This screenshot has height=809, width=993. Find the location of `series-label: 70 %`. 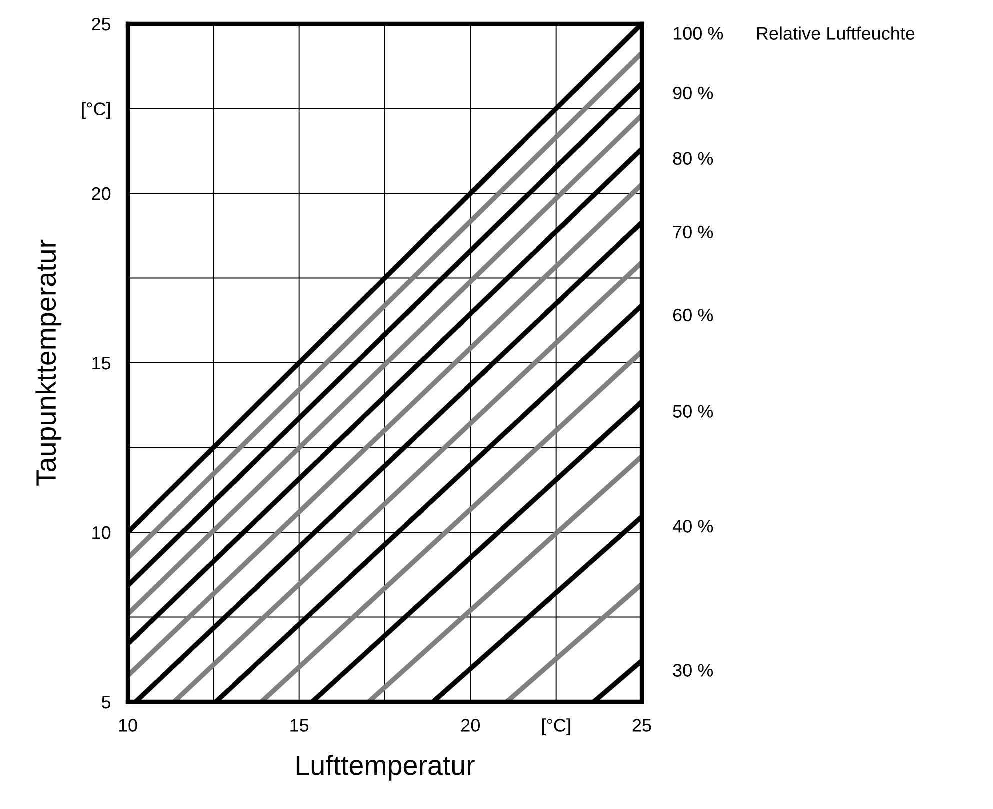

series-label: 70 % is located at coordinates (693, 232).